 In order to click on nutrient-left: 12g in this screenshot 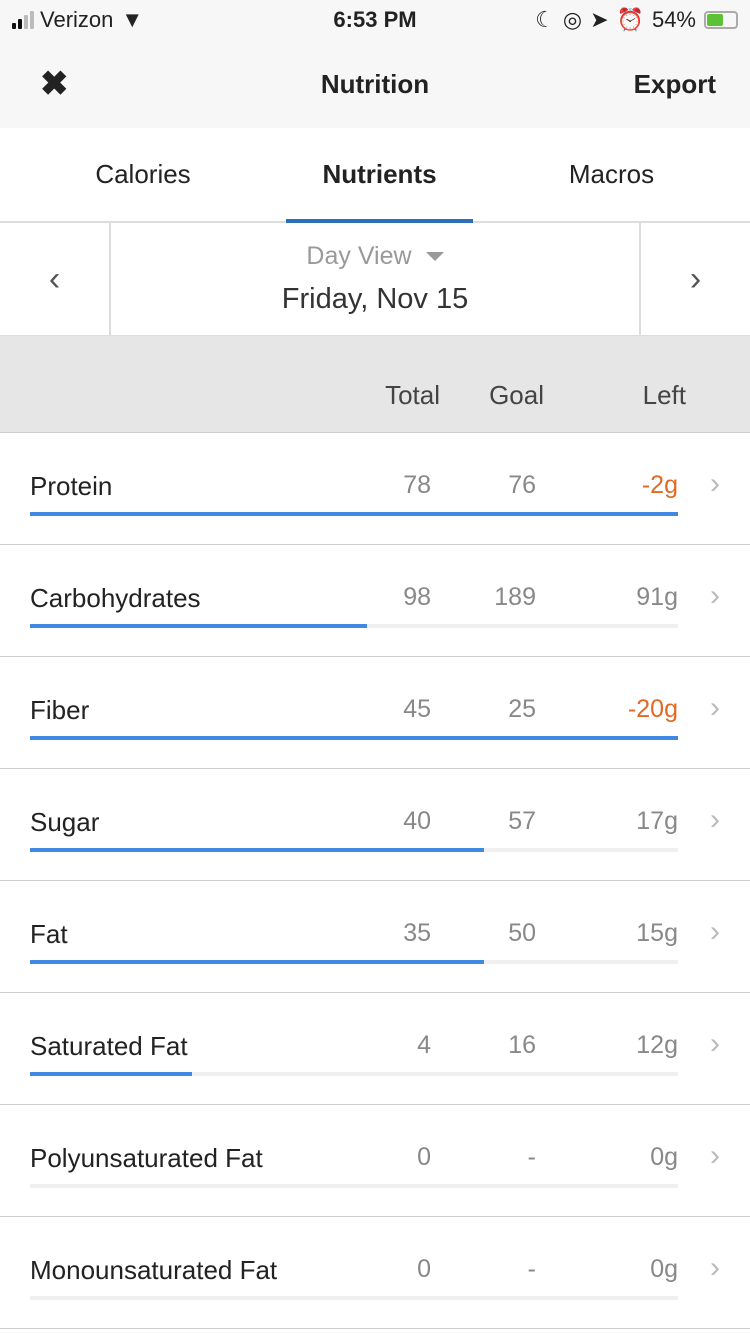, I will do `click(657, 1045)`.